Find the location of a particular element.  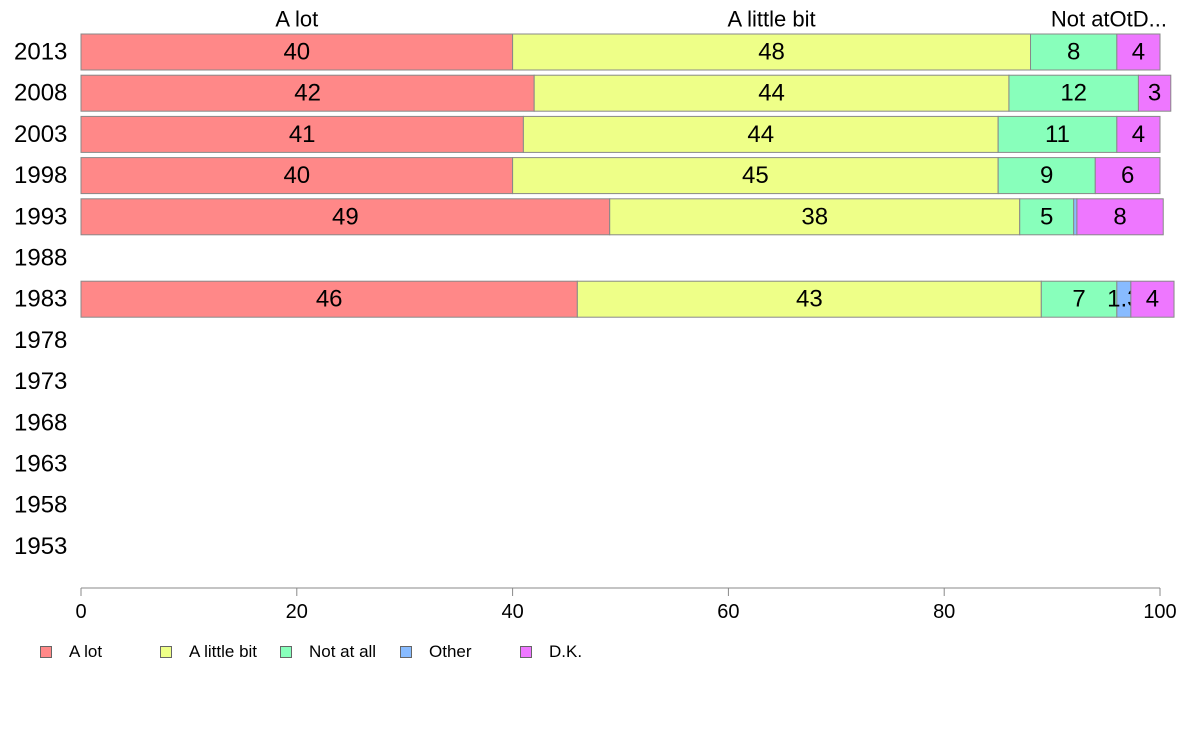

column-header: A little bit is located at coordinates (772, 19).